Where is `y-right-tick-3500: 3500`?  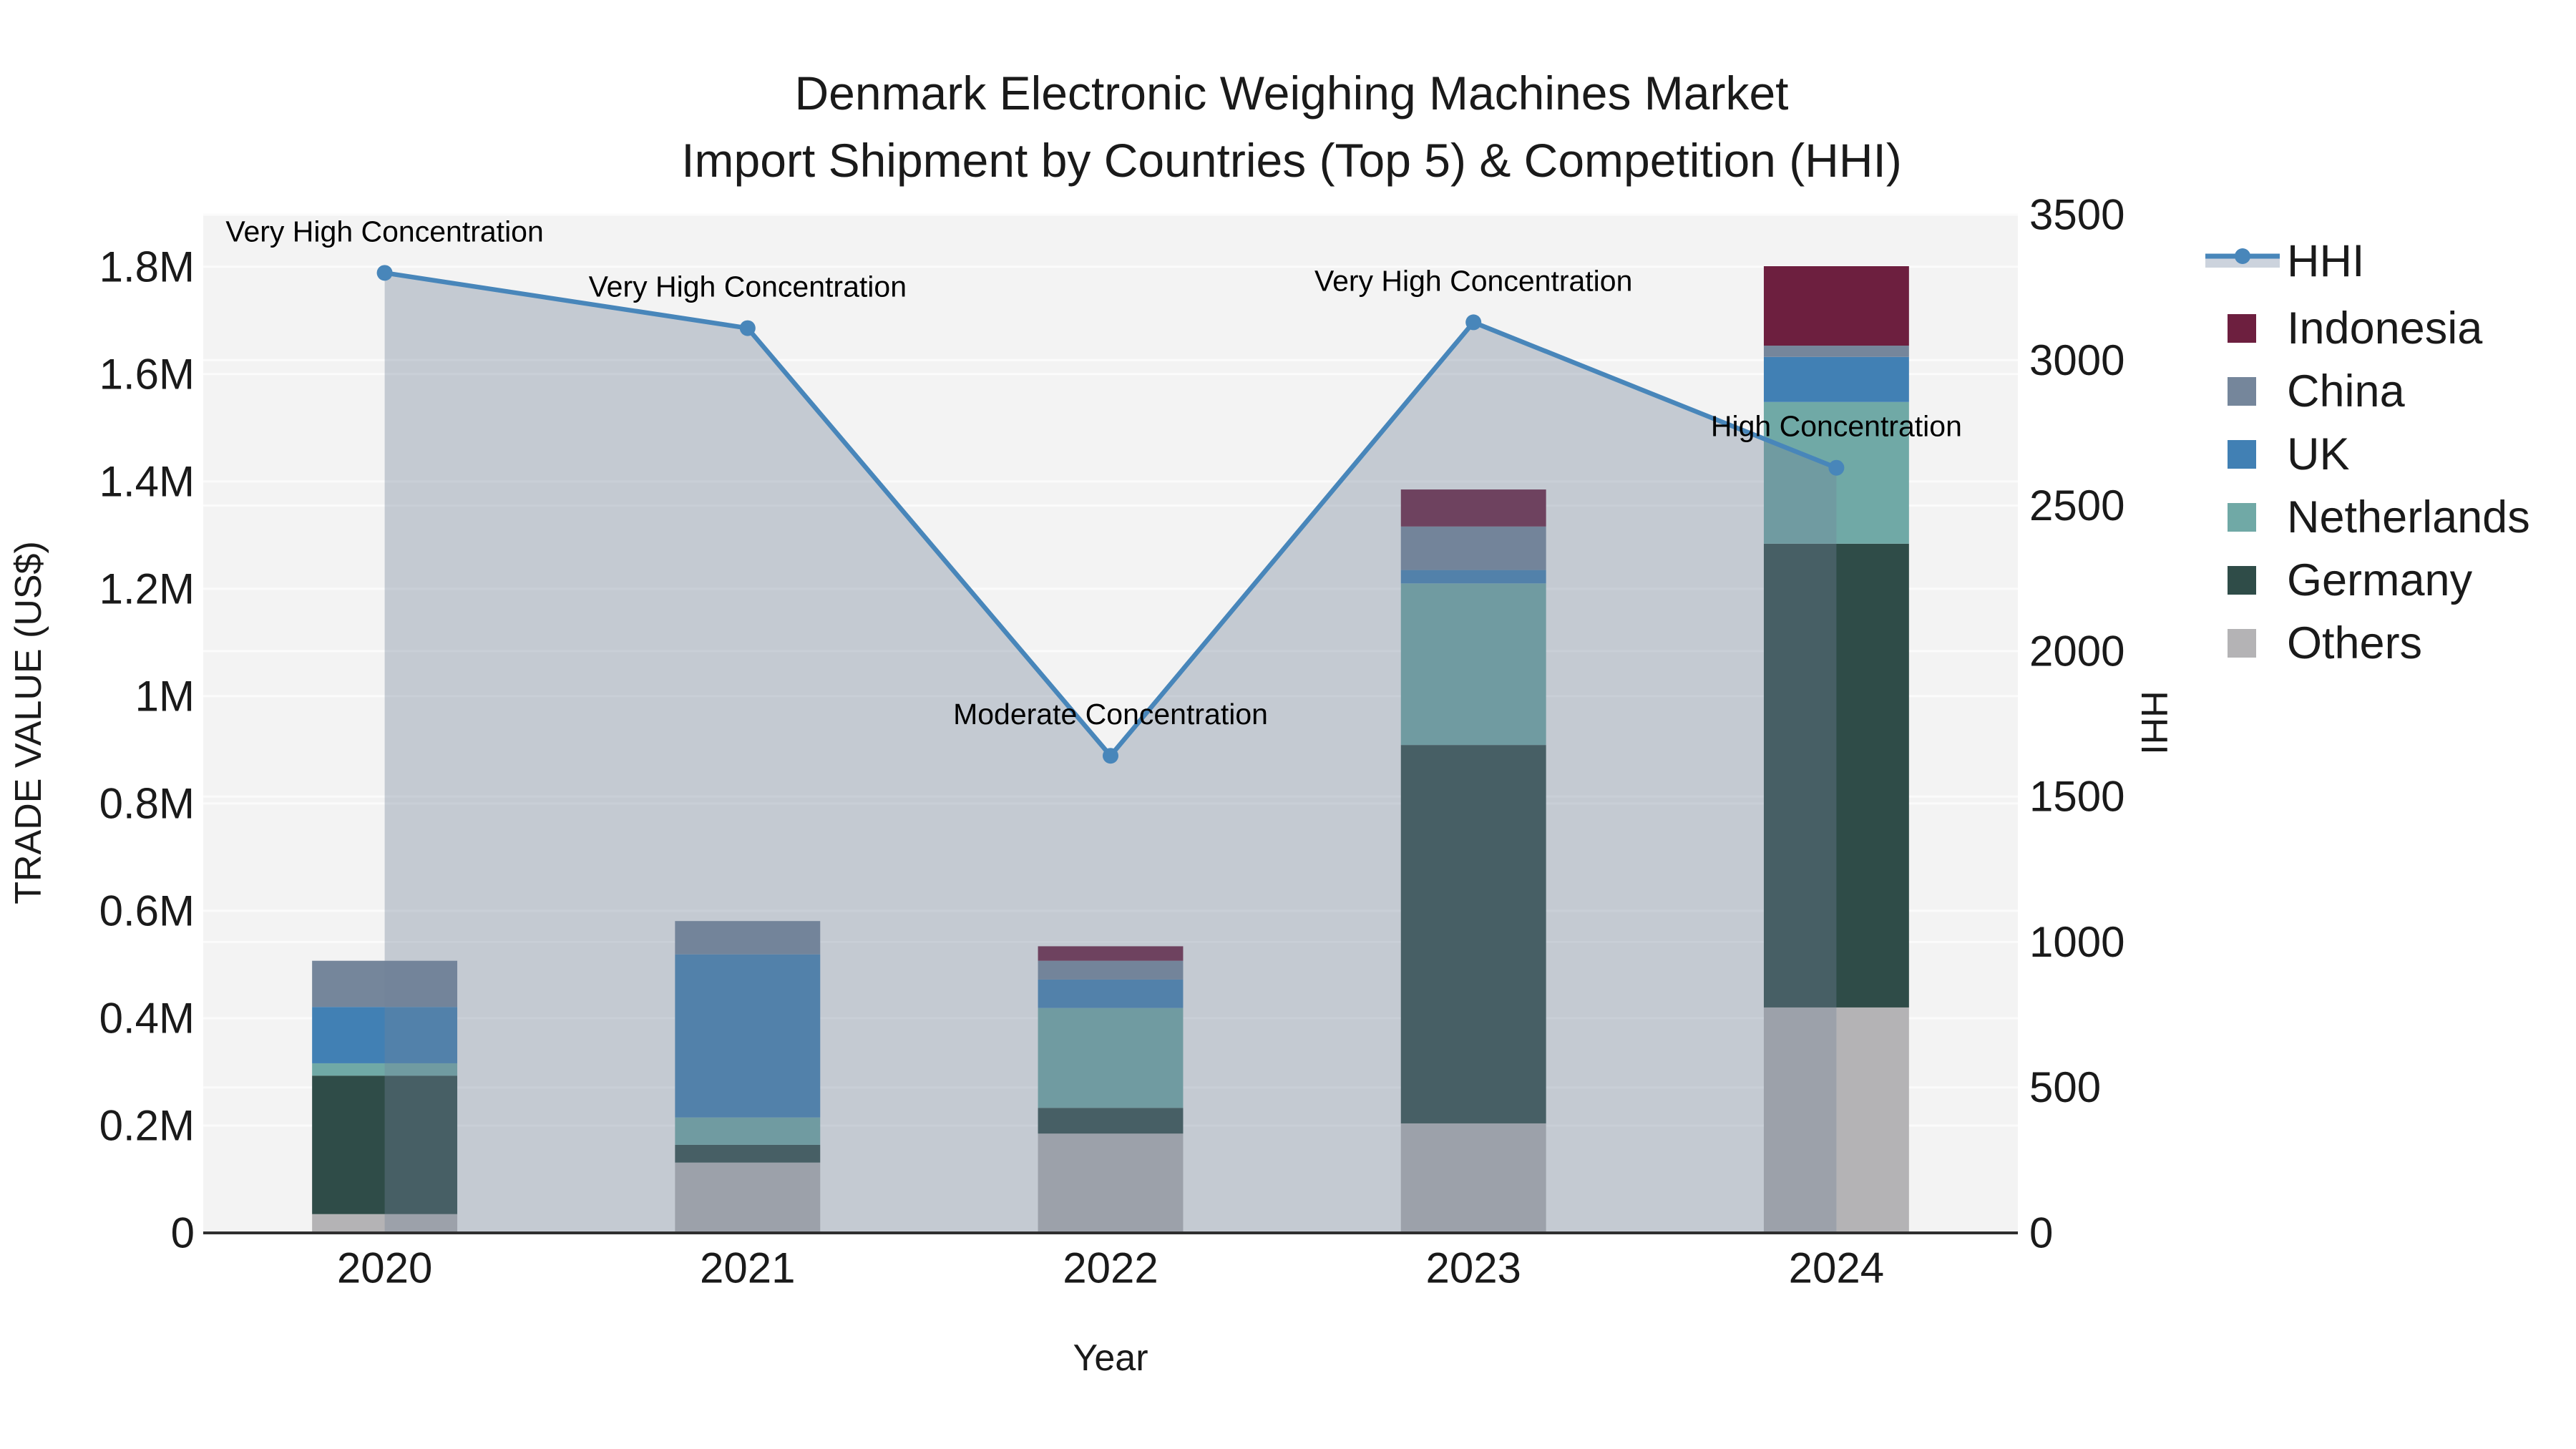
y-right-tick-3500: 3500 is located at coordinates (2076, 215).